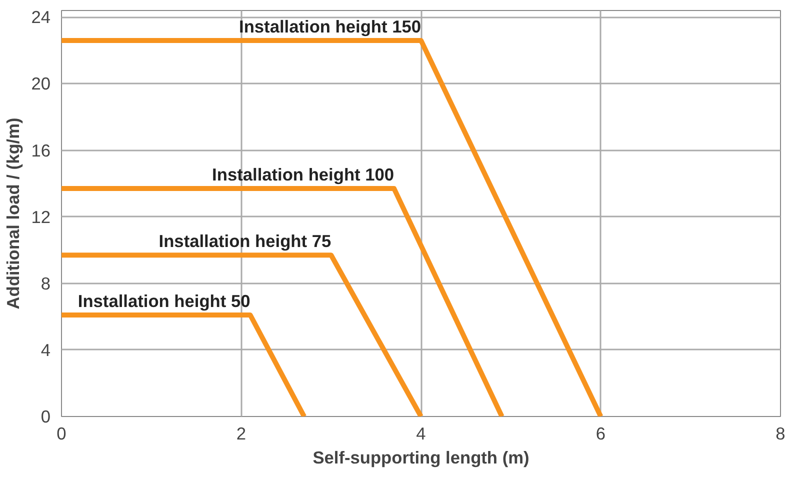  What do you see at coordinates (41, 216) in the screenshot?
I see `y-tick-label: 12` at bounding box center [41, 216].